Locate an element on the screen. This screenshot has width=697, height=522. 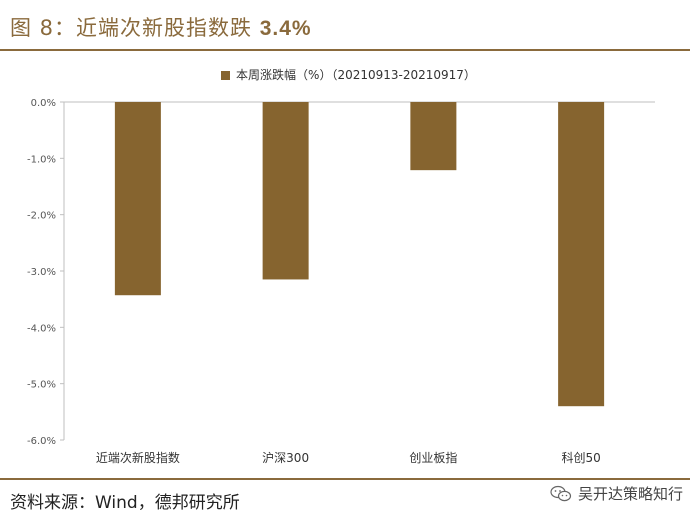
brand-watermark: 吴开达策略知行 is located at coordinates (616, 493).